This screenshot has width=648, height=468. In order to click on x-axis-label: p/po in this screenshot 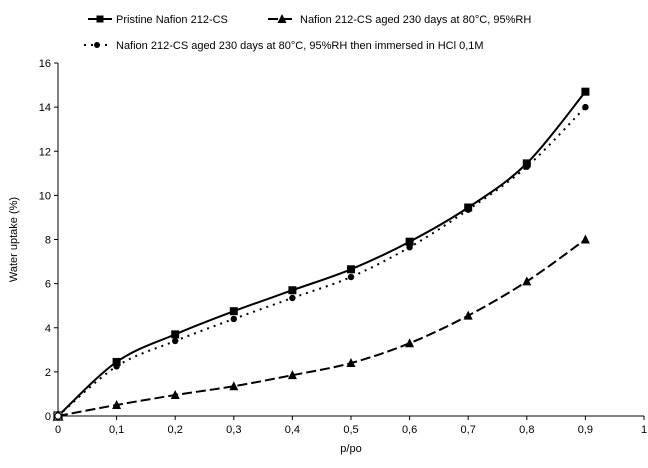, I will do `click(350, 449)`.